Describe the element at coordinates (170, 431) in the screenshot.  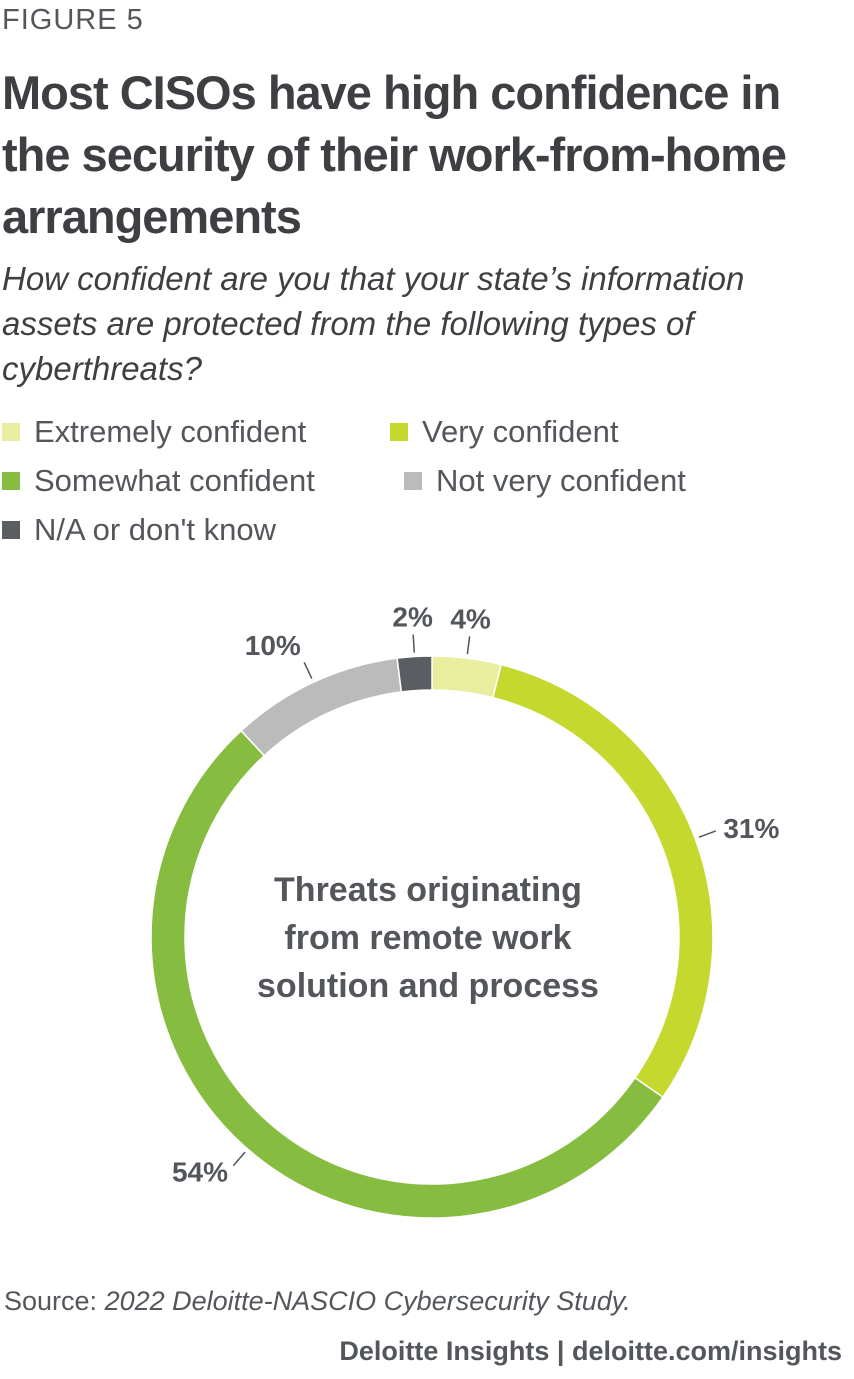
I see `legend-label: Extremely confident` at that location.